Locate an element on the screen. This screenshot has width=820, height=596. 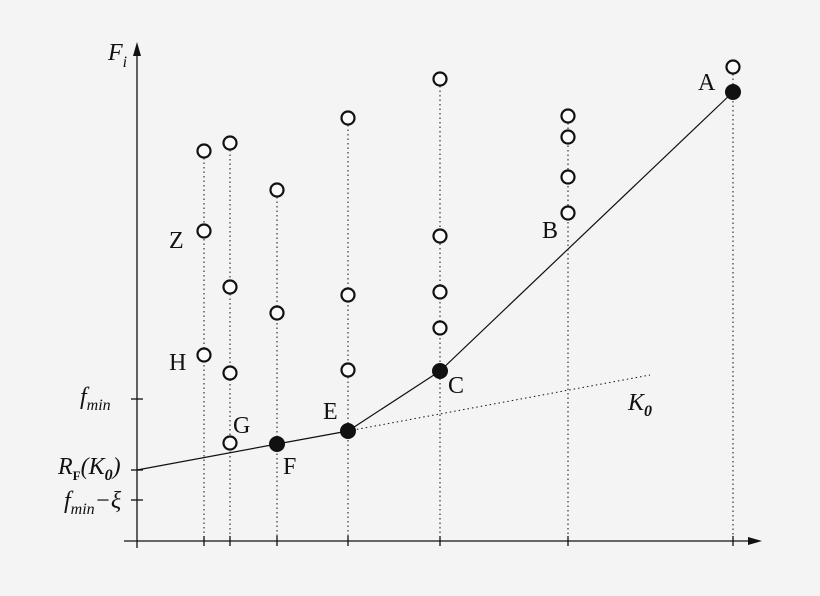
hull-point-f is located at coordinates (277, 444).